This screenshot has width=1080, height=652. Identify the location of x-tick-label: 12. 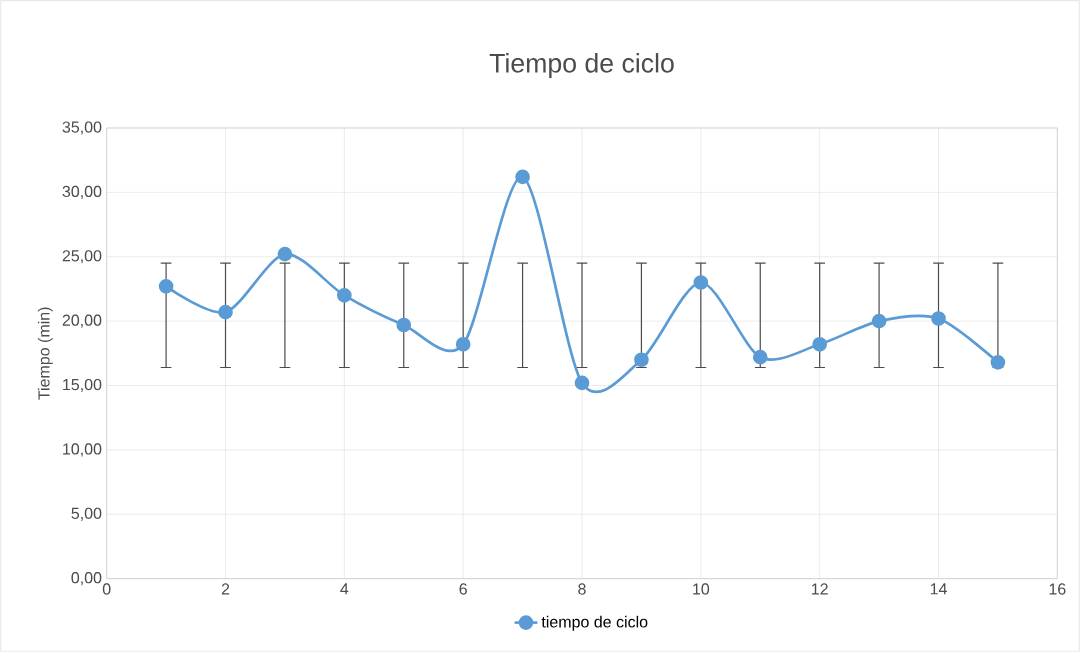
(819, 589).